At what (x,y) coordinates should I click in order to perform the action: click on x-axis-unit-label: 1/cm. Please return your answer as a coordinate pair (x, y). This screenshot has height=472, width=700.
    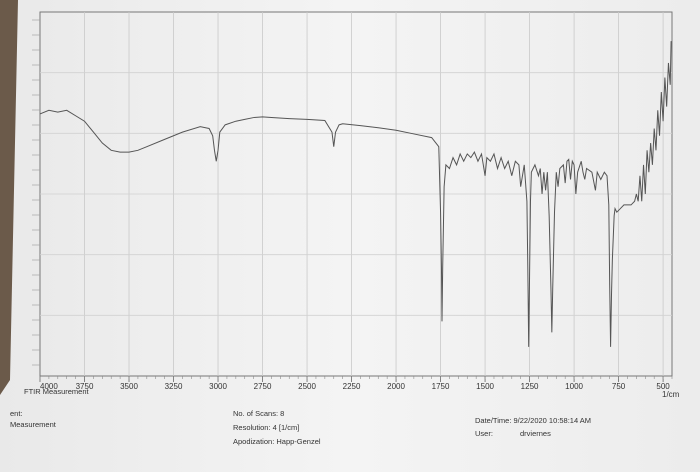
    Looking at the image, I should click on (671, 394).